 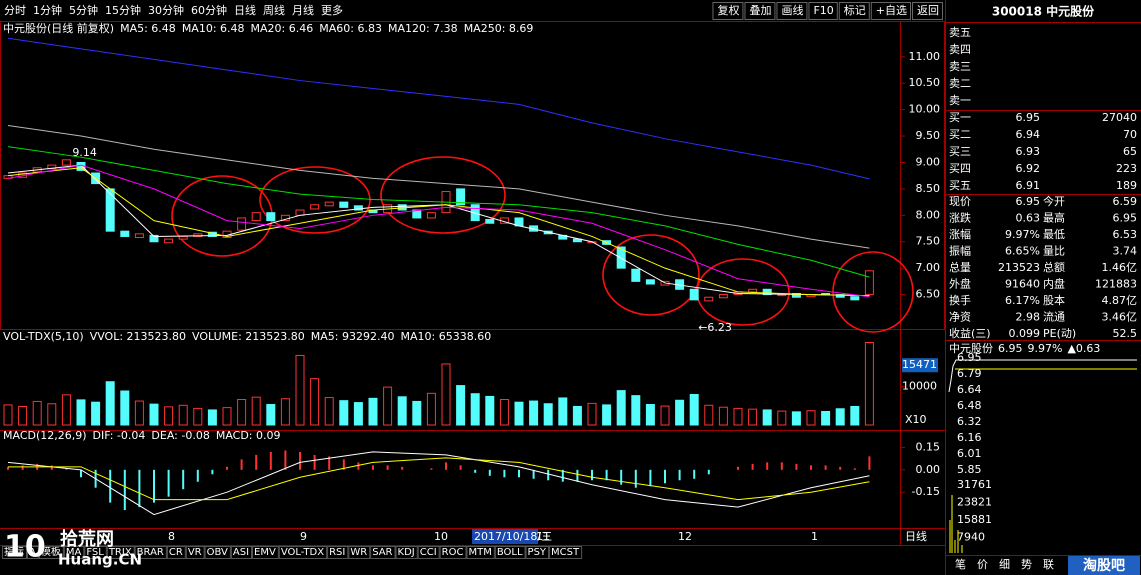 What do you see at coordinates (565, 552) in the screenshot?
I see `indicator-tab: MCST` at bounding box center [565, 552].